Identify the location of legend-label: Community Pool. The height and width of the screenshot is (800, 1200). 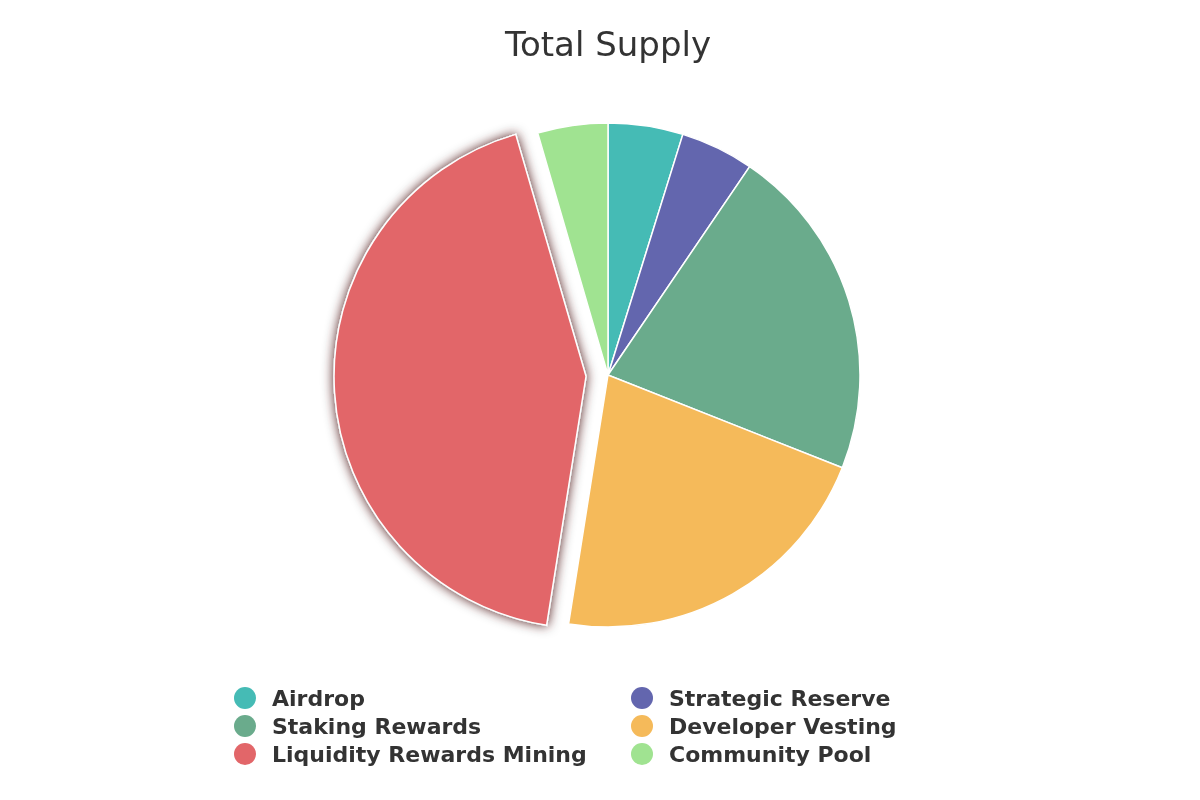
(770, 754).